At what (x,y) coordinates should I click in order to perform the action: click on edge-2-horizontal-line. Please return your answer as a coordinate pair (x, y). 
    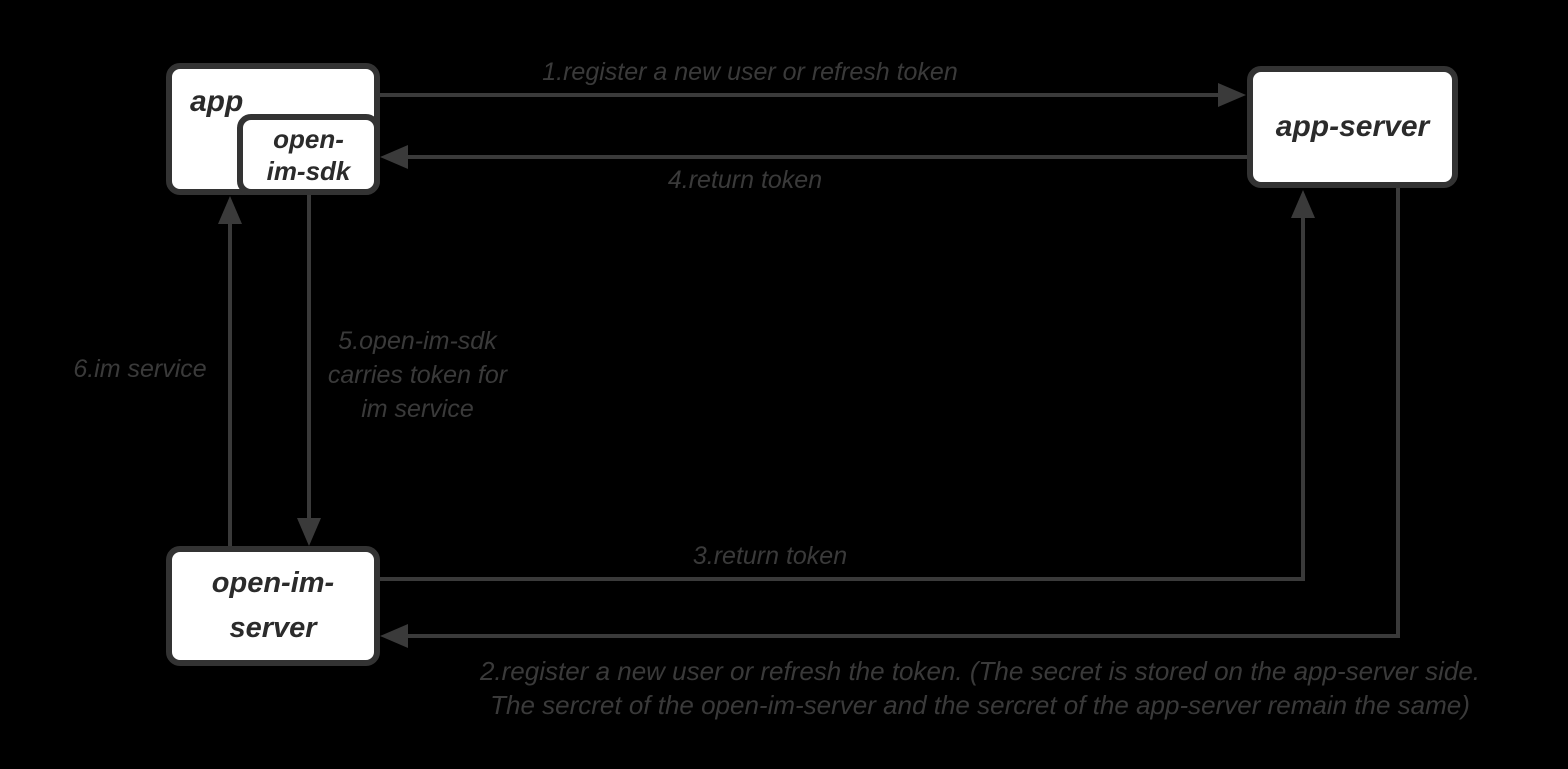
    Looking at the image, I should click on (902, 636).